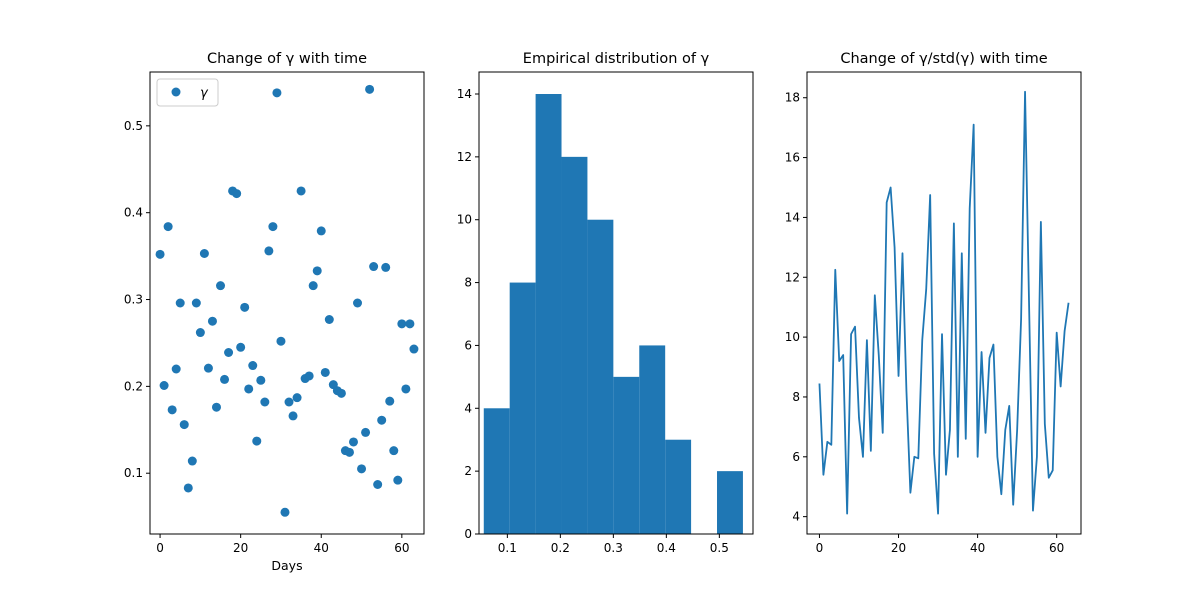  Describe the element at coordinates (464, 94) in the screenshot. I see `y-tick-label: 14` at that location.